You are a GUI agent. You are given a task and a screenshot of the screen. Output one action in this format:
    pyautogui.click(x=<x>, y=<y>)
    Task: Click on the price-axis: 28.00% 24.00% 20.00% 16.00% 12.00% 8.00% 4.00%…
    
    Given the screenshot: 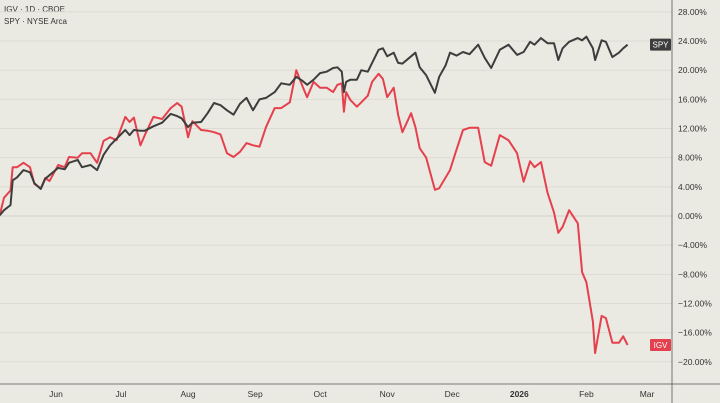 What is the action you would take?
    pyautogui.click(x=695, y=187)
    